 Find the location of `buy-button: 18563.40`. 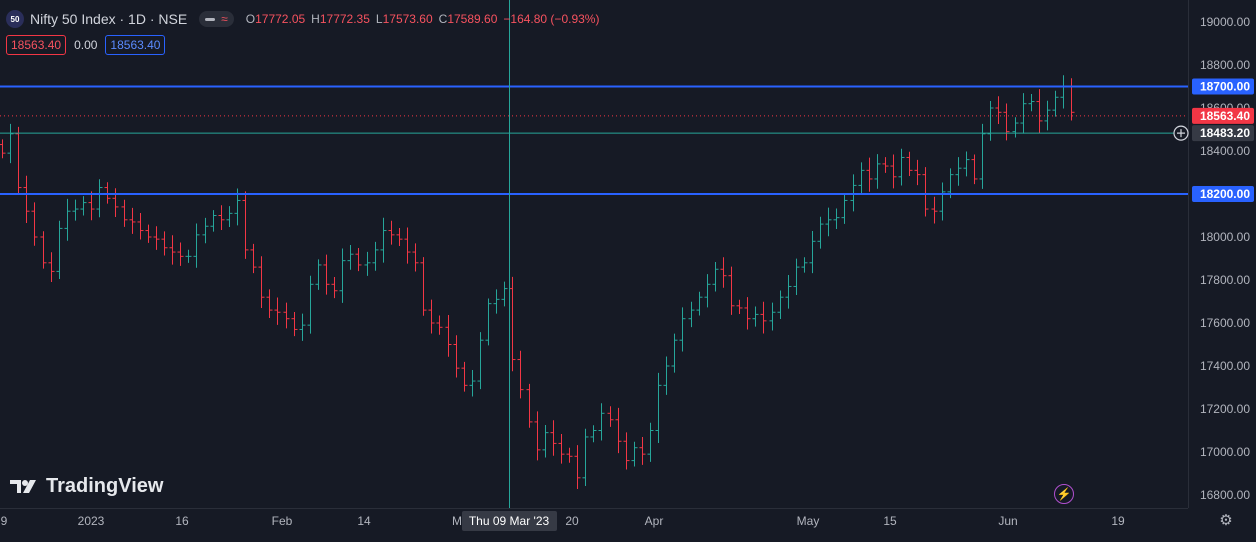

buy-button: 18563.40 is located at coordinates (135, 45).